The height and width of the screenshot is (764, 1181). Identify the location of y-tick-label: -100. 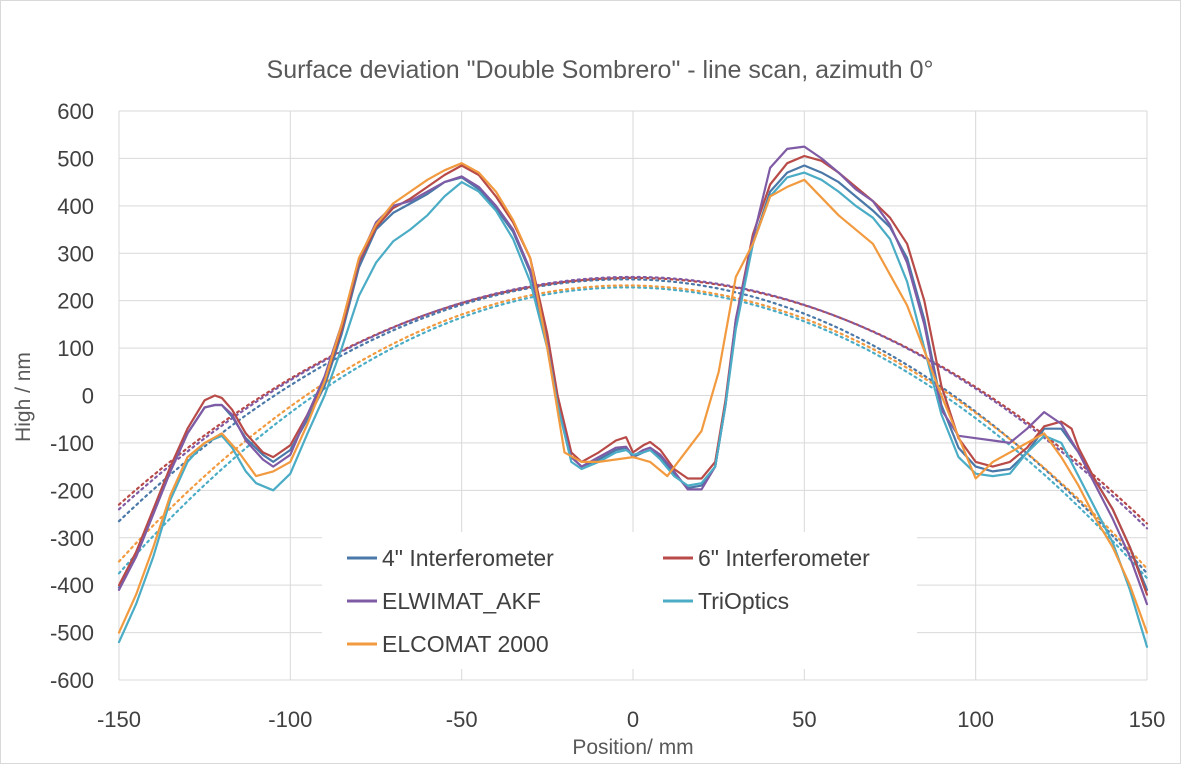
(72, 443).